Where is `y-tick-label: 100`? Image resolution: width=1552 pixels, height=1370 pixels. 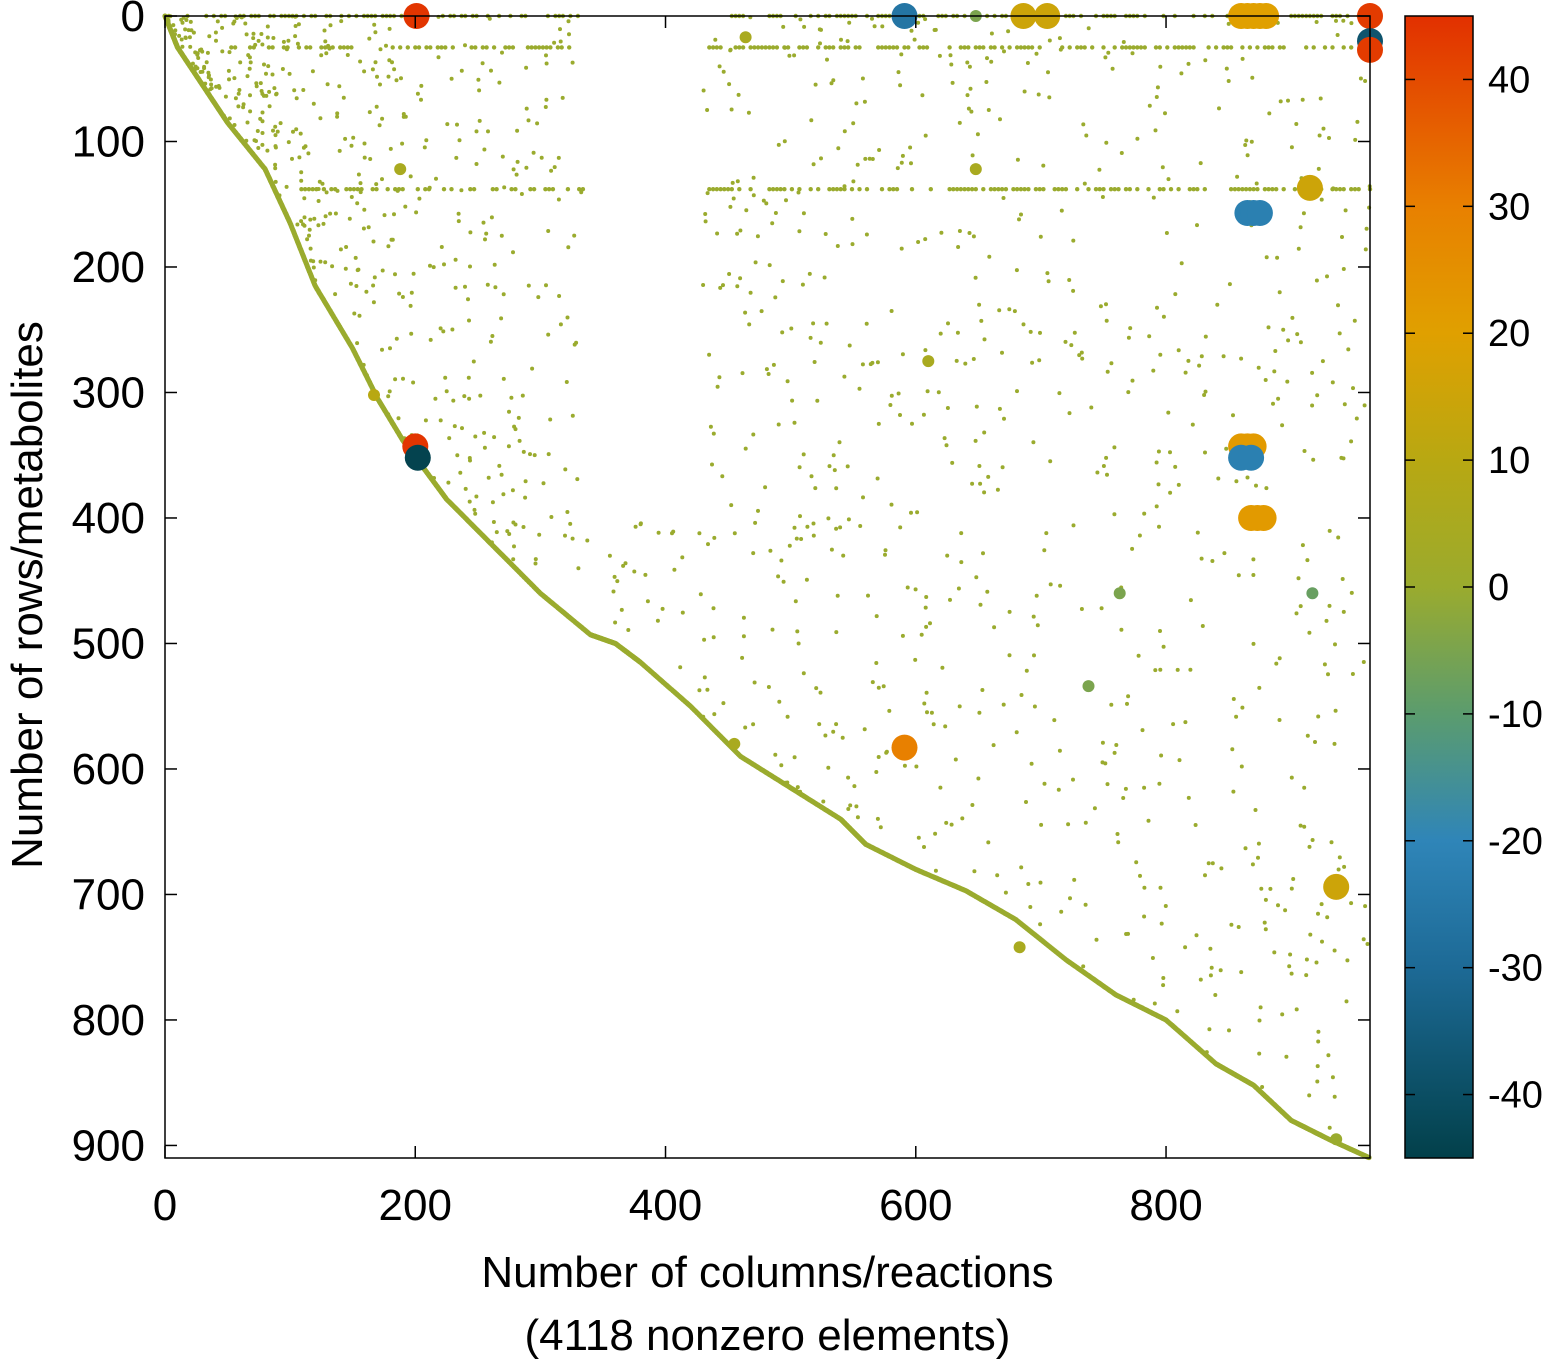 y-tick-label: 100 is located at coordinates (108, 141).